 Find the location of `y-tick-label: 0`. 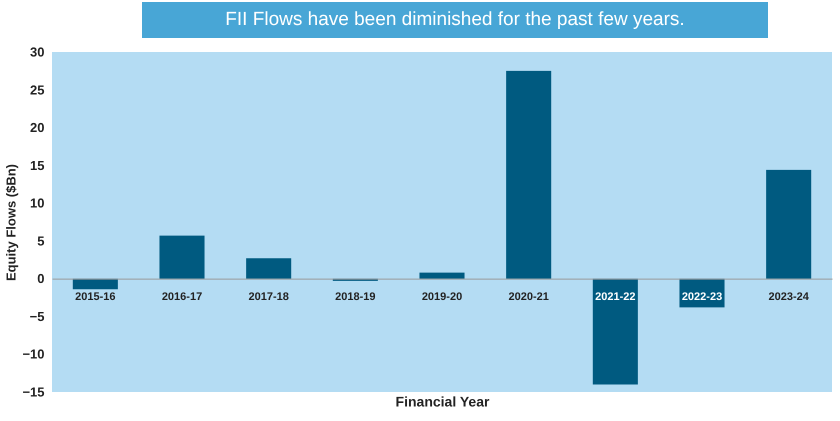

y-tick-label: 0 is located at coordinates (40, 278).